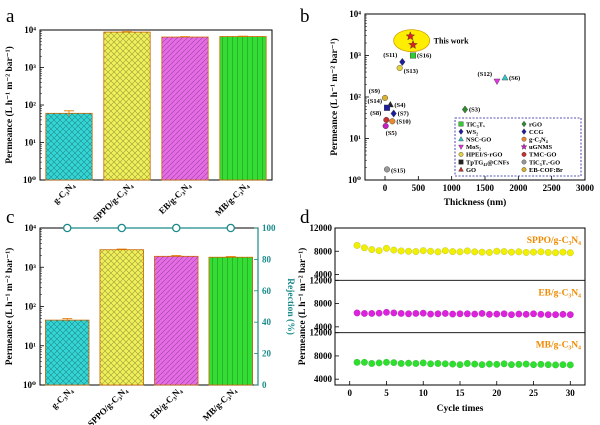 This screenshot has height=425, width=600. Describe the element at coordinates (166, 403) in the screenshot. I see `c-category-label: EB/g-C₃N₄` at that location.